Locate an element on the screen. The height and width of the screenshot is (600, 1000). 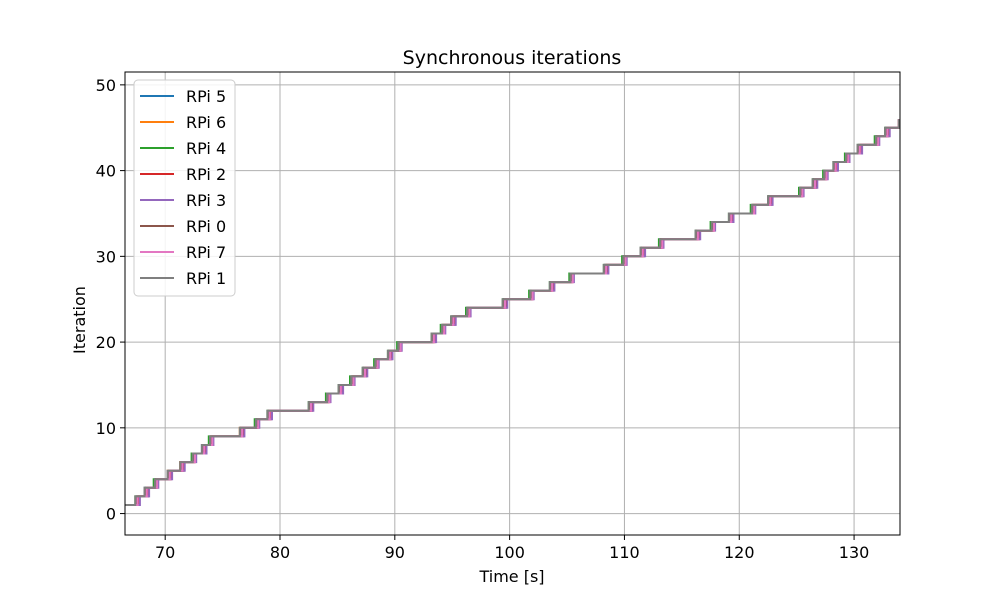
legend-entry-label: RPi 4 is located at coordinates (206, 148).